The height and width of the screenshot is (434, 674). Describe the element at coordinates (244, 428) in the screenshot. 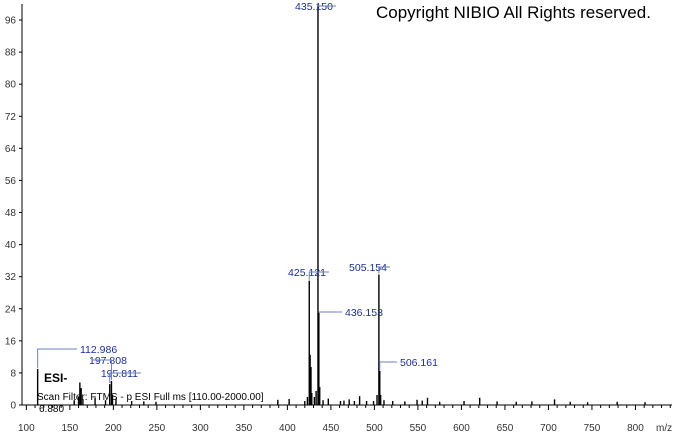

I see `x-tick-label: 350` at that location.